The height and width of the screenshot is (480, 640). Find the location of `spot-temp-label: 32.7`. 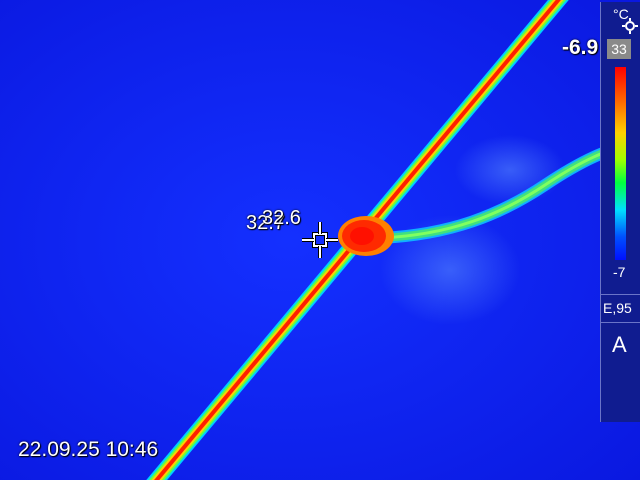

spot-temp-label: 32.7 is located at coordinates (265, 223).